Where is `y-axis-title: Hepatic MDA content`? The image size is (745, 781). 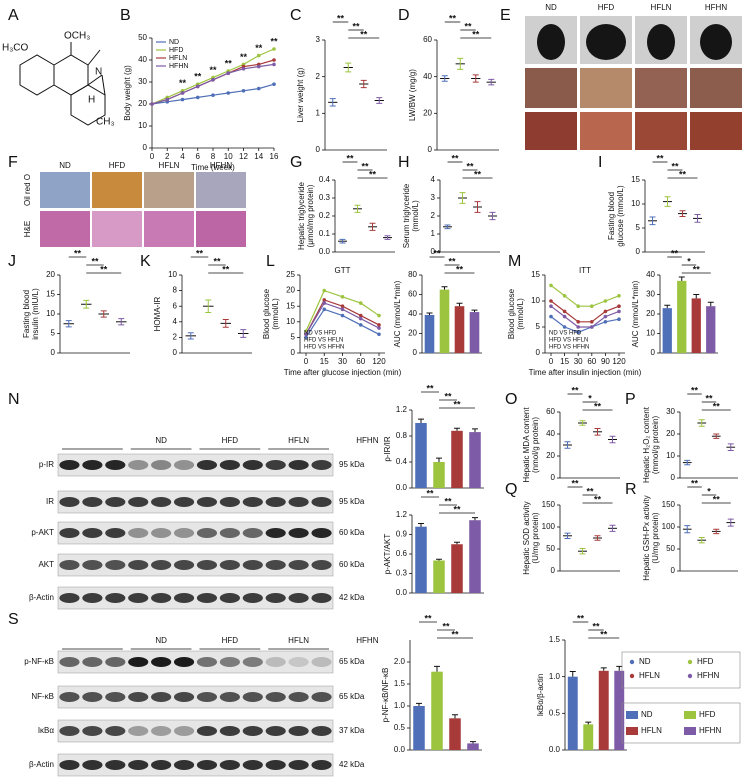
y-axis-title: Hepatic MDA content is located at coordinates (526, 445).